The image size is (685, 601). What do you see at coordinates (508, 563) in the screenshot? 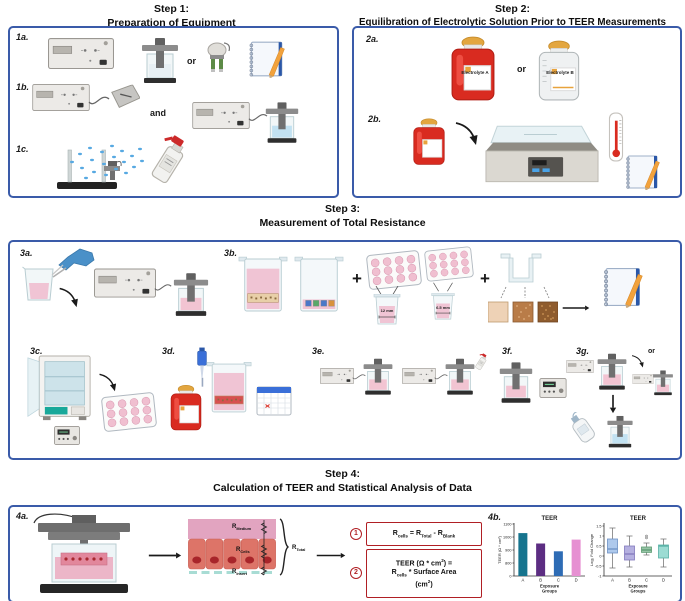
I see `svg-text: 800` at bounding box center [508, 563].